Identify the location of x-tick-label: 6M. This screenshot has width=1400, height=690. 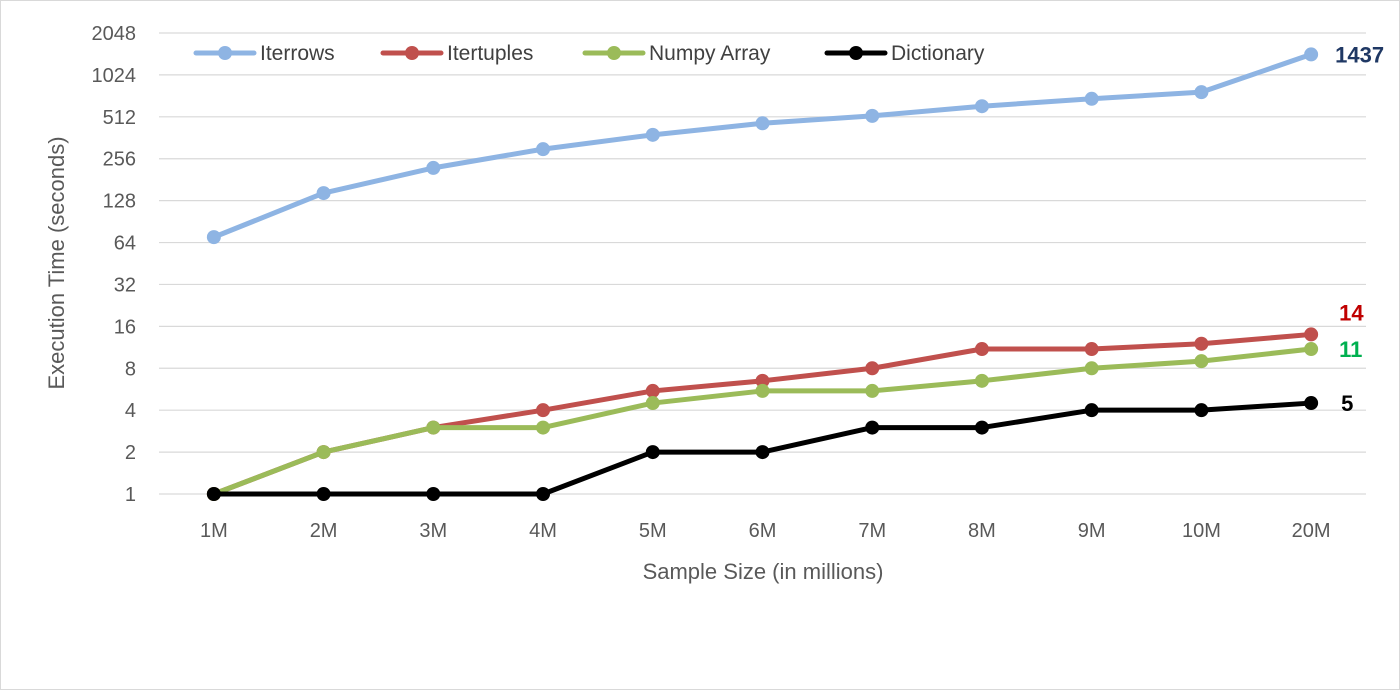
(763, 531).